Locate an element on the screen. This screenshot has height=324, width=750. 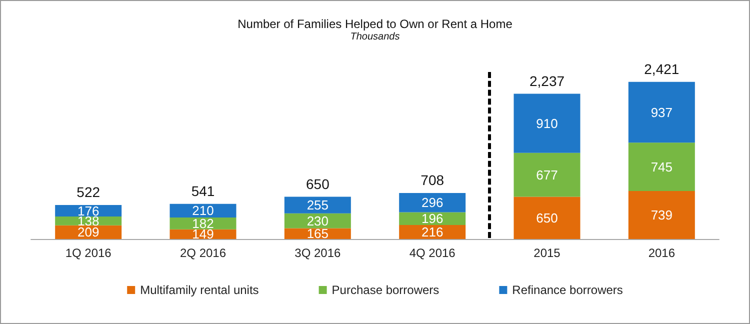
total-label: 541 is located at coordinates (203, 190).